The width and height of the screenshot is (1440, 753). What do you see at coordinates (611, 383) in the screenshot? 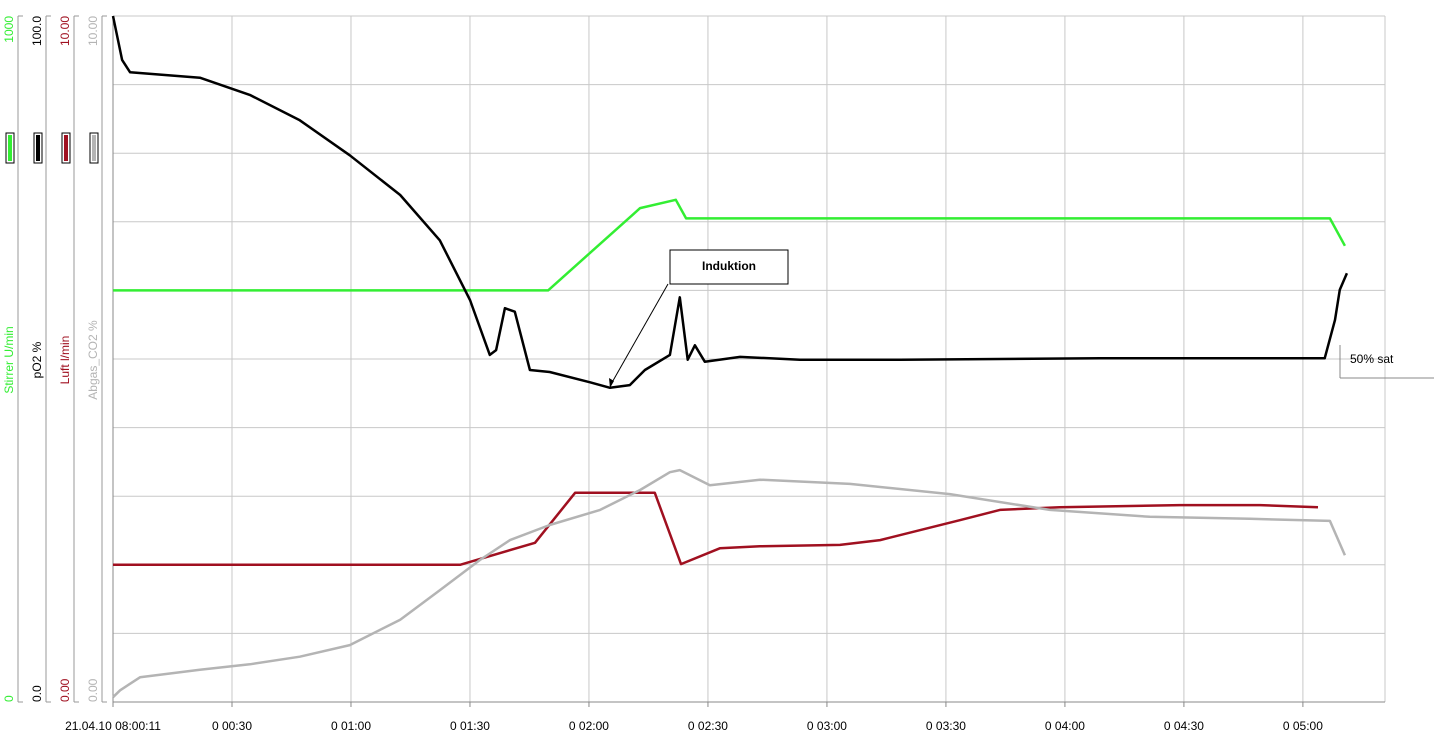
I see `annotation-arrowhead` at bounding box center [611, 383].